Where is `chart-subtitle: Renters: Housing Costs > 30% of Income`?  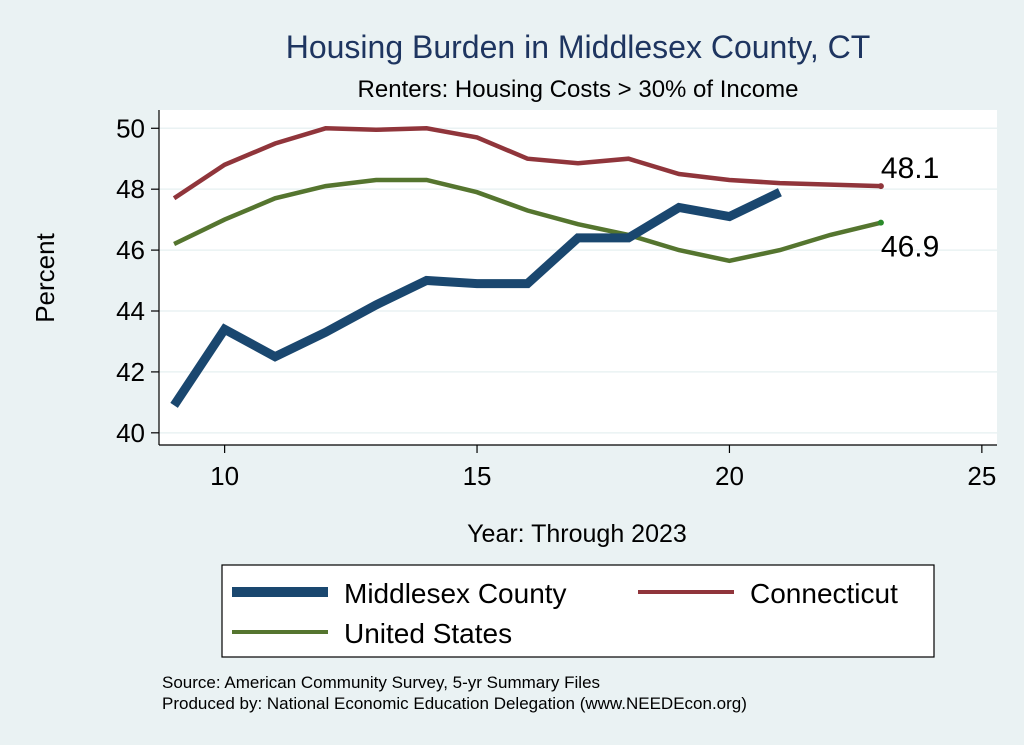 chart-subtitle: Renters: Housing Costs > 30% of Income is located at coordinates (578, 89).